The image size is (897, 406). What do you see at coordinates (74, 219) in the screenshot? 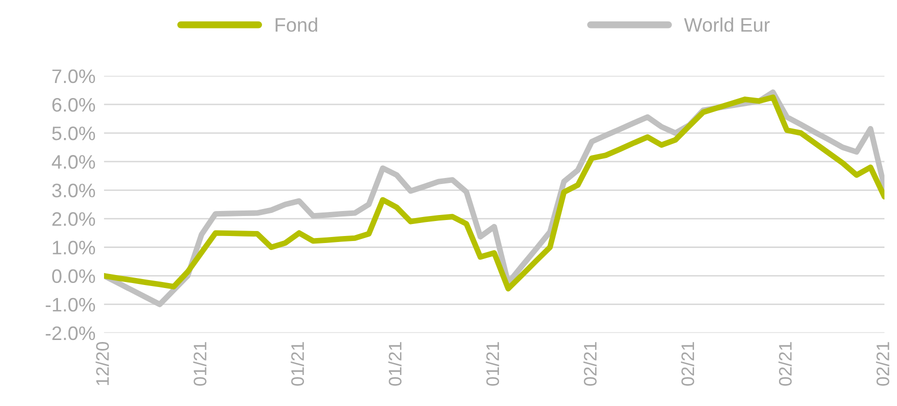
I see `y-tick-label: 2.0%` at bounding box center [74, 219].